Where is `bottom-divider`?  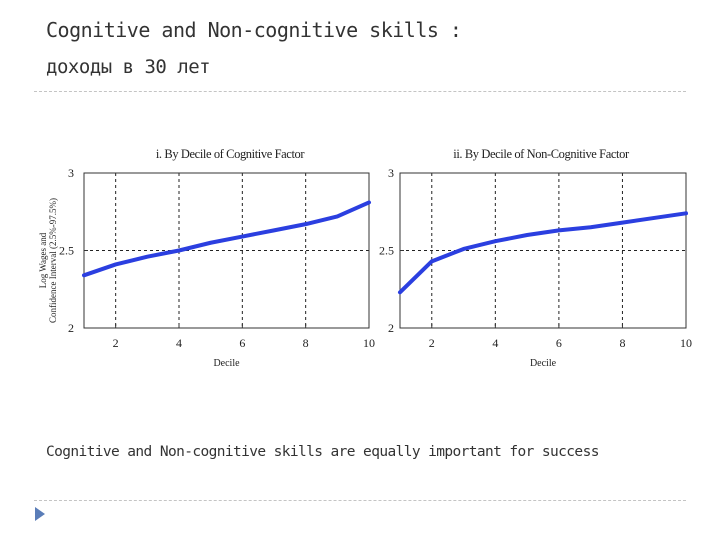
bottom-divider is located at coordinates (360, 500).